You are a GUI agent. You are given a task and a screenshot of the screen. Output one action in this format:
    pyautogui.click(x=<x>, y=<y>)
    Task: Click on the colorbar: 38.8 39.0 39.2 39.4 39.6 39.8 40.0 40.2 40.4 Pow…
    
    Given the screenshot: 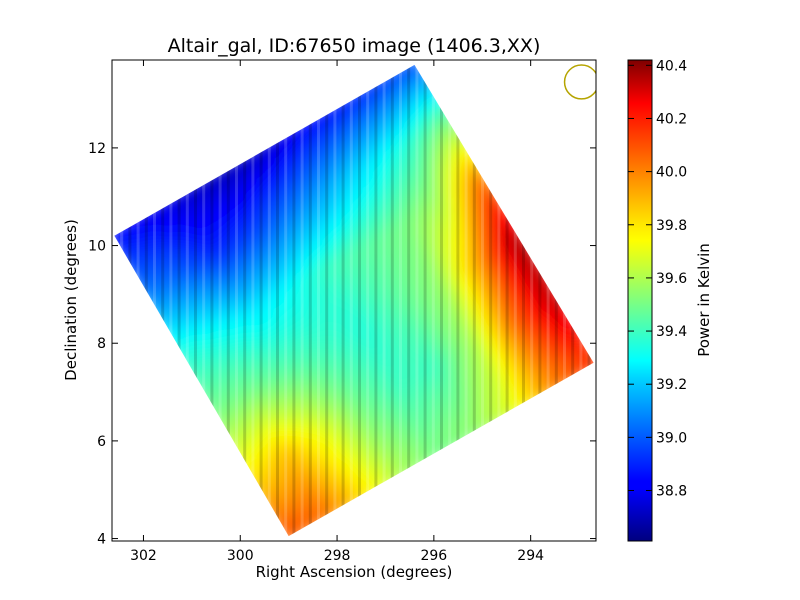 What is the action you would take?
    pyautogui.click(x=670, y=300)
    